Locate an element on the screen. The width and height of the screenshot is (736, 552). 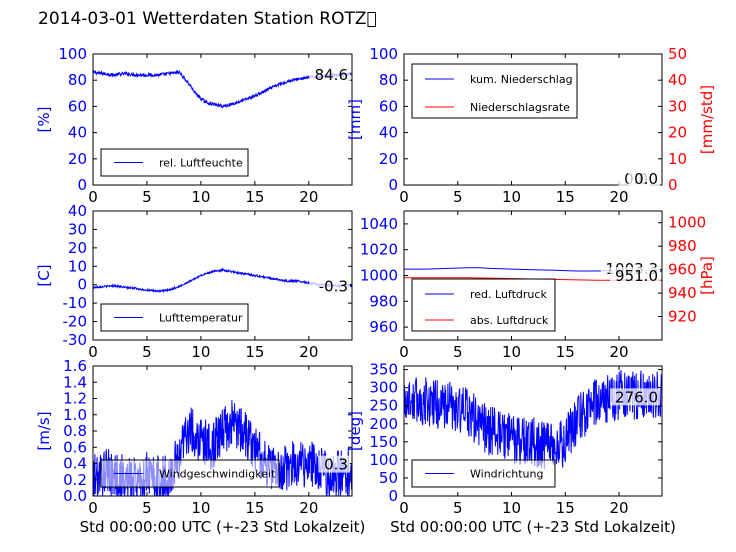
last-value-label: 84.6 is located at coordinates (331, 75).